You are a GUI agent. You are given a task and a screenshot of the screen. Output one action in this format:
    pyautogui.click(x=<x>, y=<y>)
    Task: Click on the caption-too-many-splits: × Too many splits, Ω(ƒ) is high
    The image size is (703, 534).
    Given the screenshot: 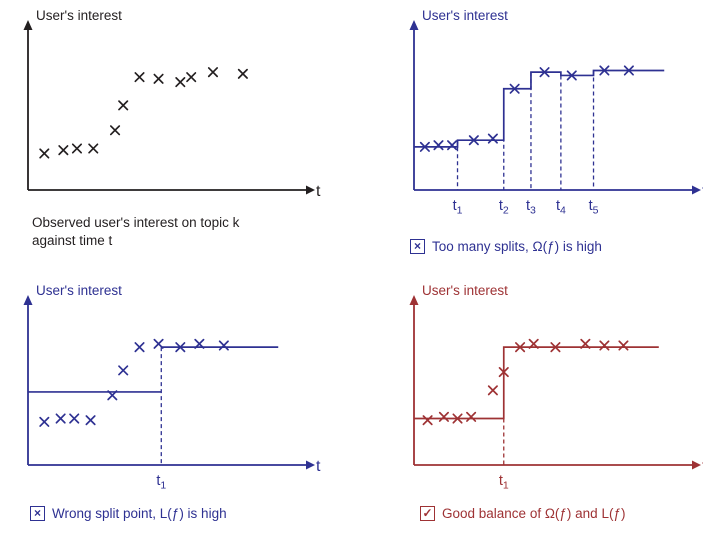 What is the action you would take?
    pyautogui.click(x=556, y=247)
    